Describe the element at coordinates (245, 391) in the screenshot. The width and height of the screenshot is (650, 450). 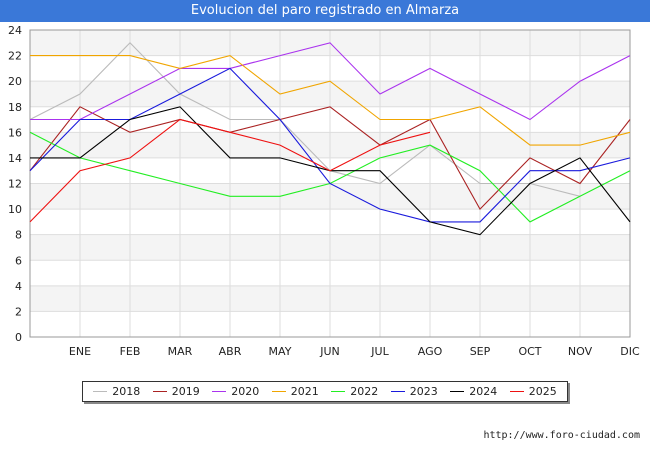
I see `legend-label: 2020` at that location.